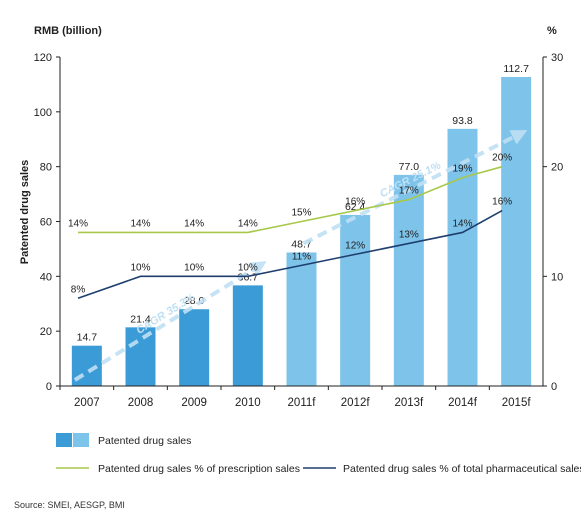  I want to click on bar-value-label: 77.0, so click(409, 167).